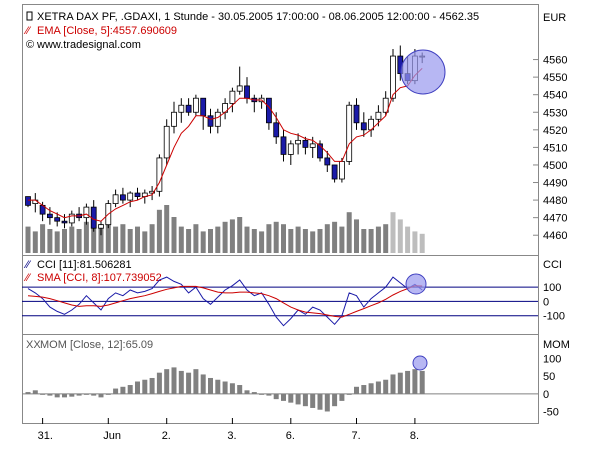 This screenshot has height=450, width=600. Describe the element at coordinates (555, 219) in the screenshot. I see `price-tick-label: 4470` at that location.